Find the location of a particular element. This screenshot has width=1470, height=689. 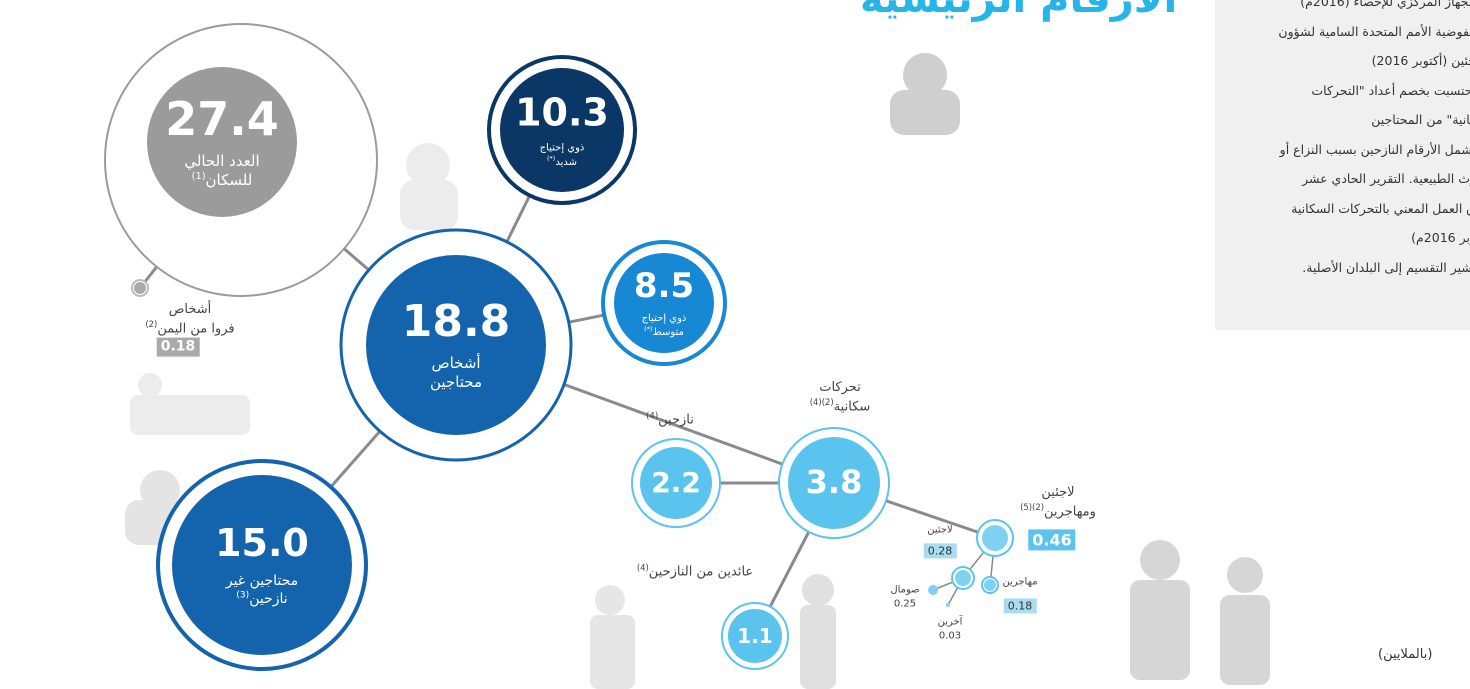

note-line: ق العمل المعني بالتحركات السكانية is located at coordinates (1380, 208).